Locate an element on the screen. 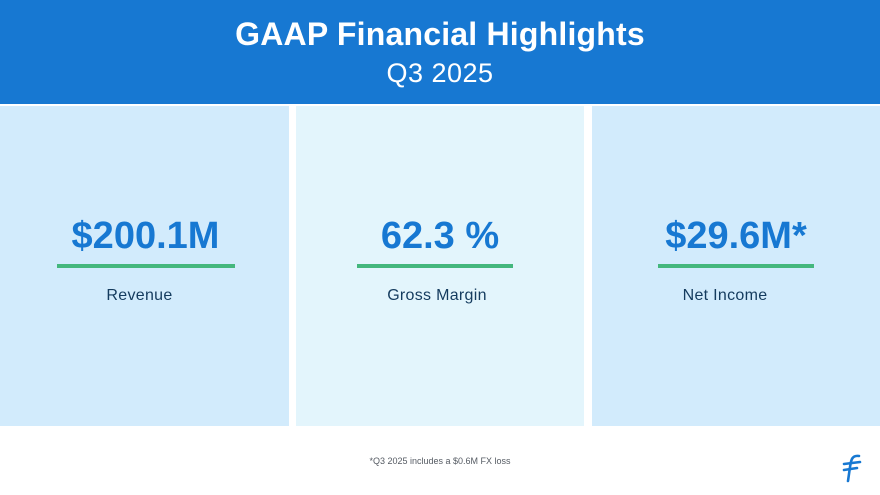 This screenshot has width=880, height=495. net-income-value: $29.6M* is located at coordinates (736, 236).